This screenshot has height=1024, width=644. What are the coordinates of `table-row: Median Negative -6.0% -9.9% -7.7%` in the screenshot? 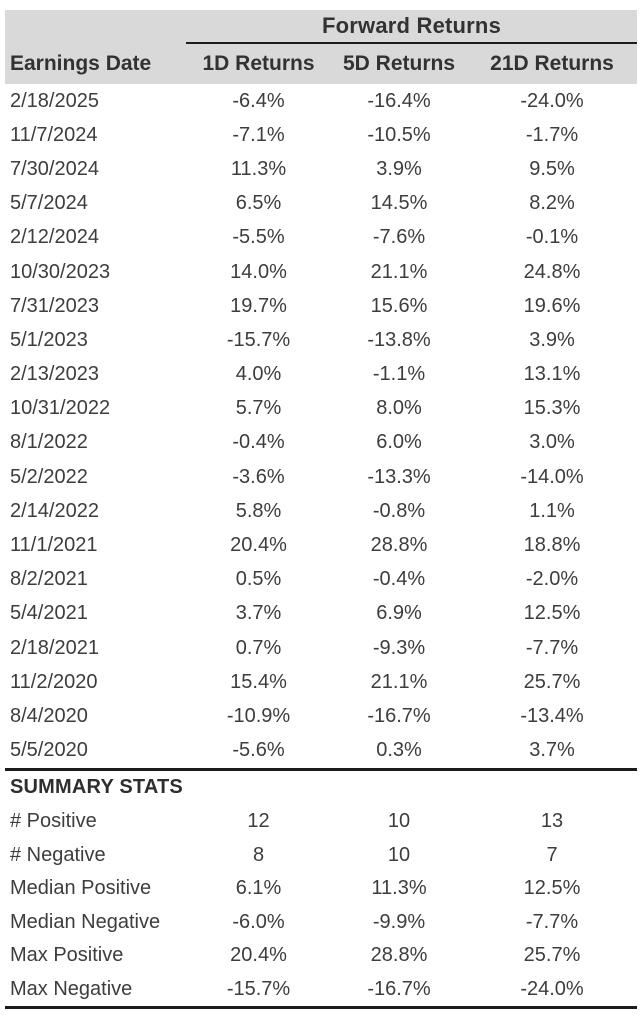 It's located at (321, 923).